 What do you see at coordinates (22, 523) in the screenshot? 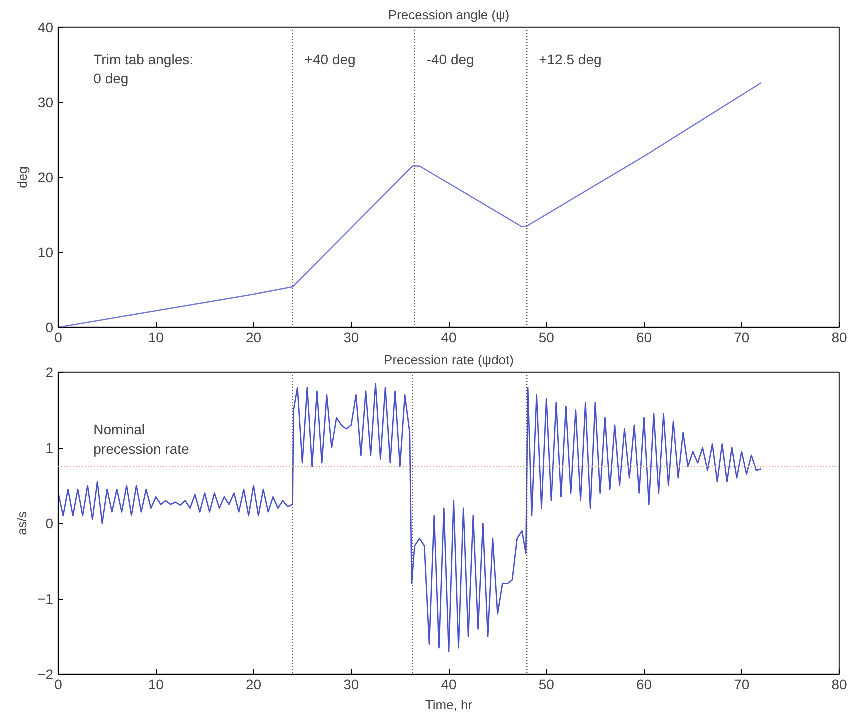
I see `y-axis-title: as/s` at bounding box center [22, 523].